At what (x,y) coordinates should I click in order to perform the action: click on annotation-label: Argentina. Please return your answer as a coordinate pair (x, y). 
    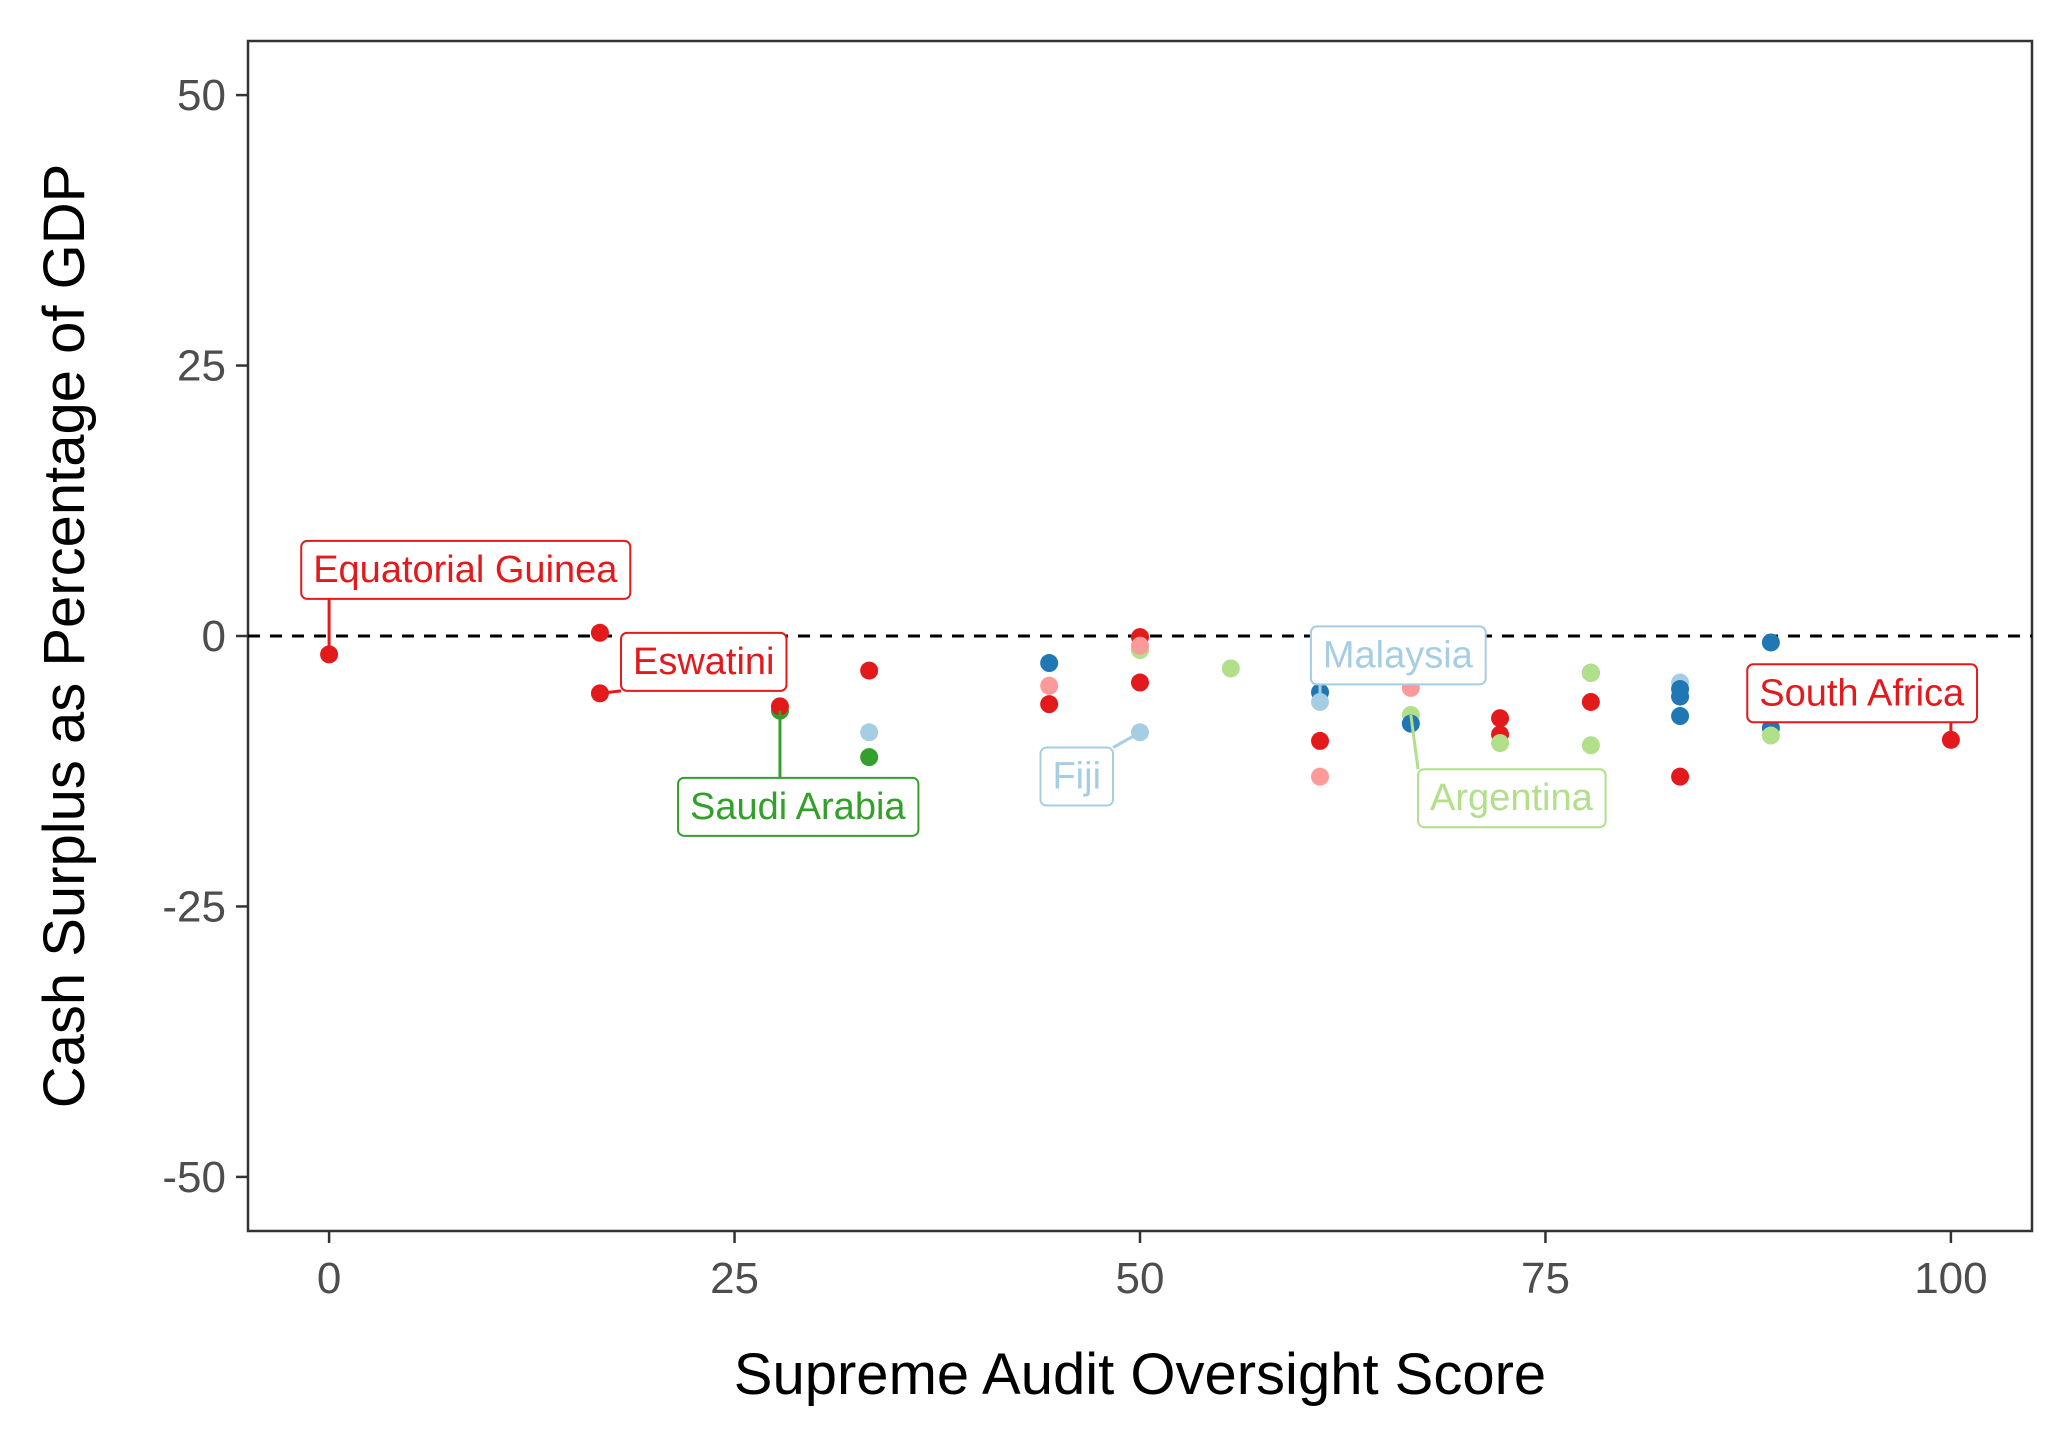
    Looking at the image, I should click on (1508, 771).